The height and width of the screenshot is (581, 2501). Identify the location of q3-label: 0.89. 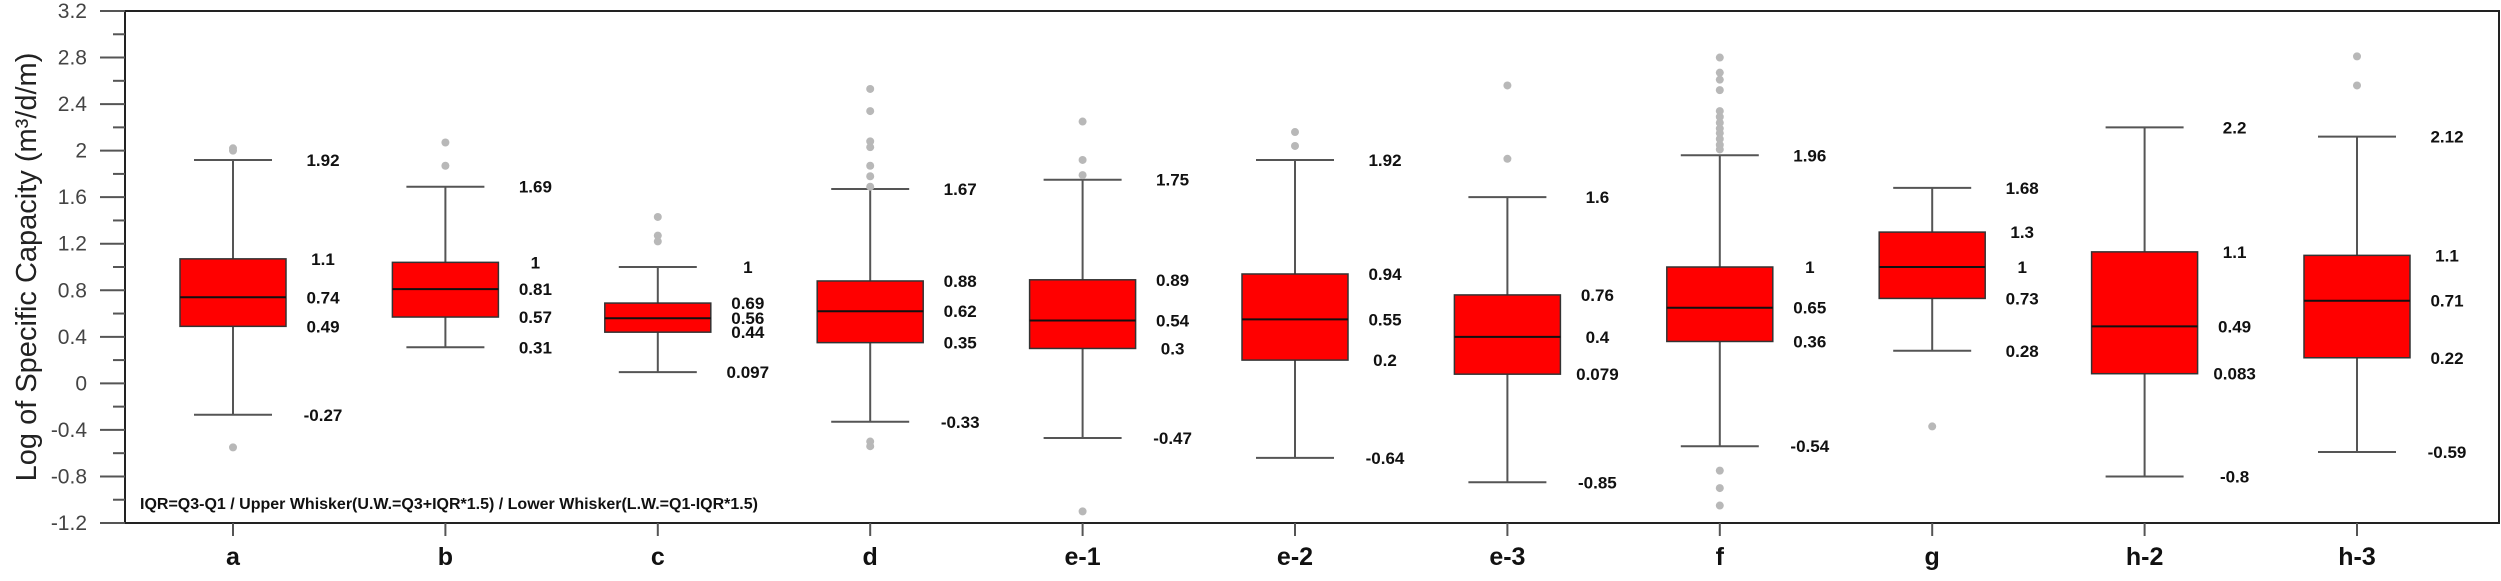
(1172, 280).